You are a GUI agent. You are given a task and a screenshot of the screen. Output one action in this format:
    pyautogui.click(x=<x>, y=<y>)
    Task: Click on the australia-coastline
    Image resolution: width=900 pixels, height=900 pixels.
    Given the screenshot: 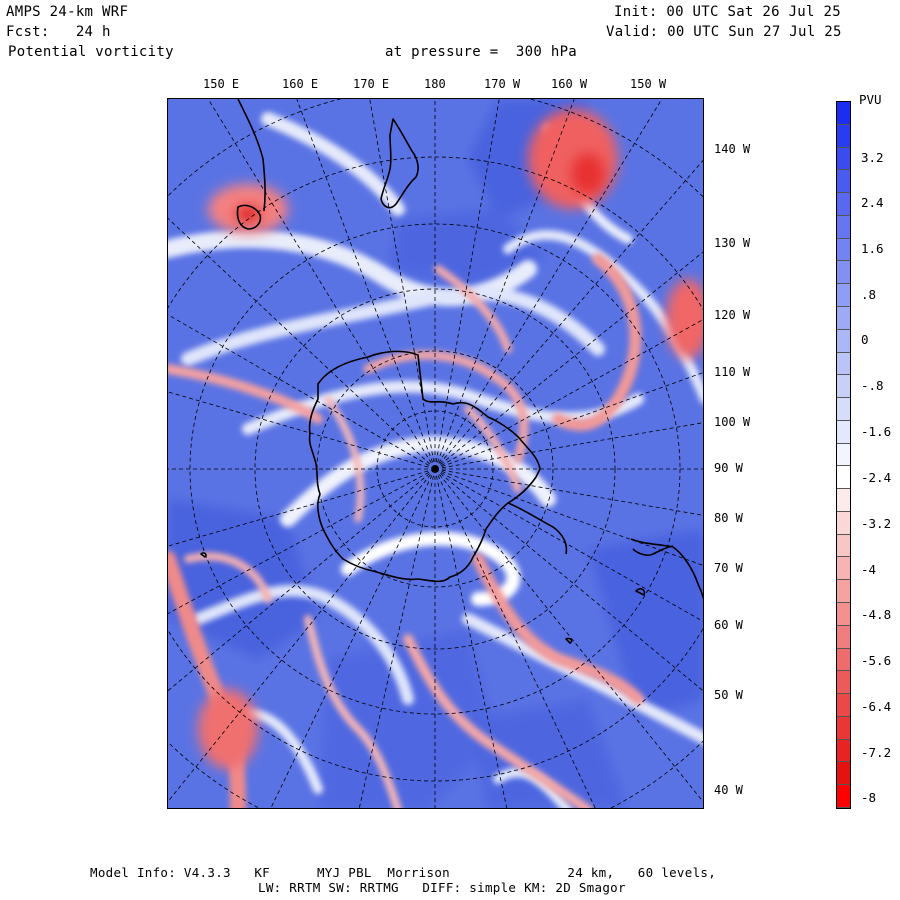 What is the action you would take?
    pyautogui.click(x=251, y=155)
    